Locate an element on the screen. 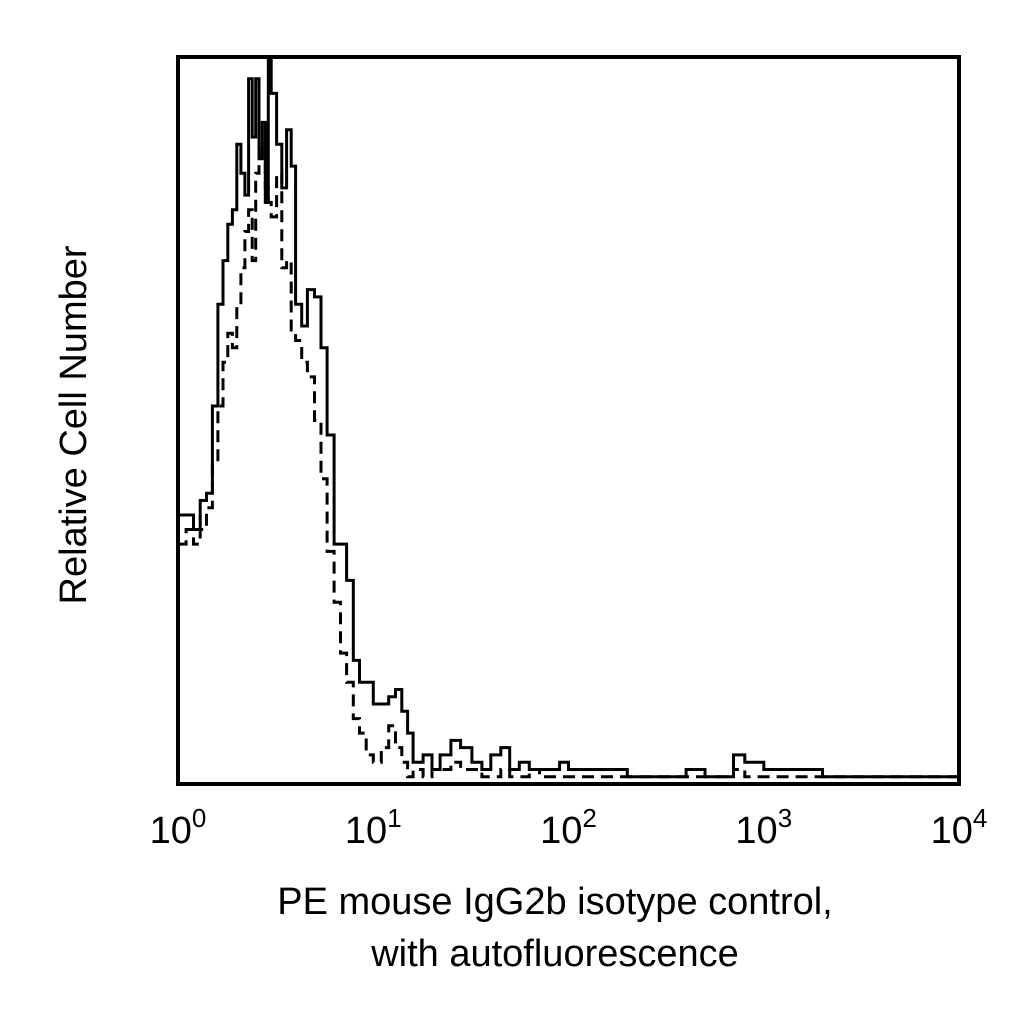  x-tick-label: 10⁰ is located at coordinates (178, 827).